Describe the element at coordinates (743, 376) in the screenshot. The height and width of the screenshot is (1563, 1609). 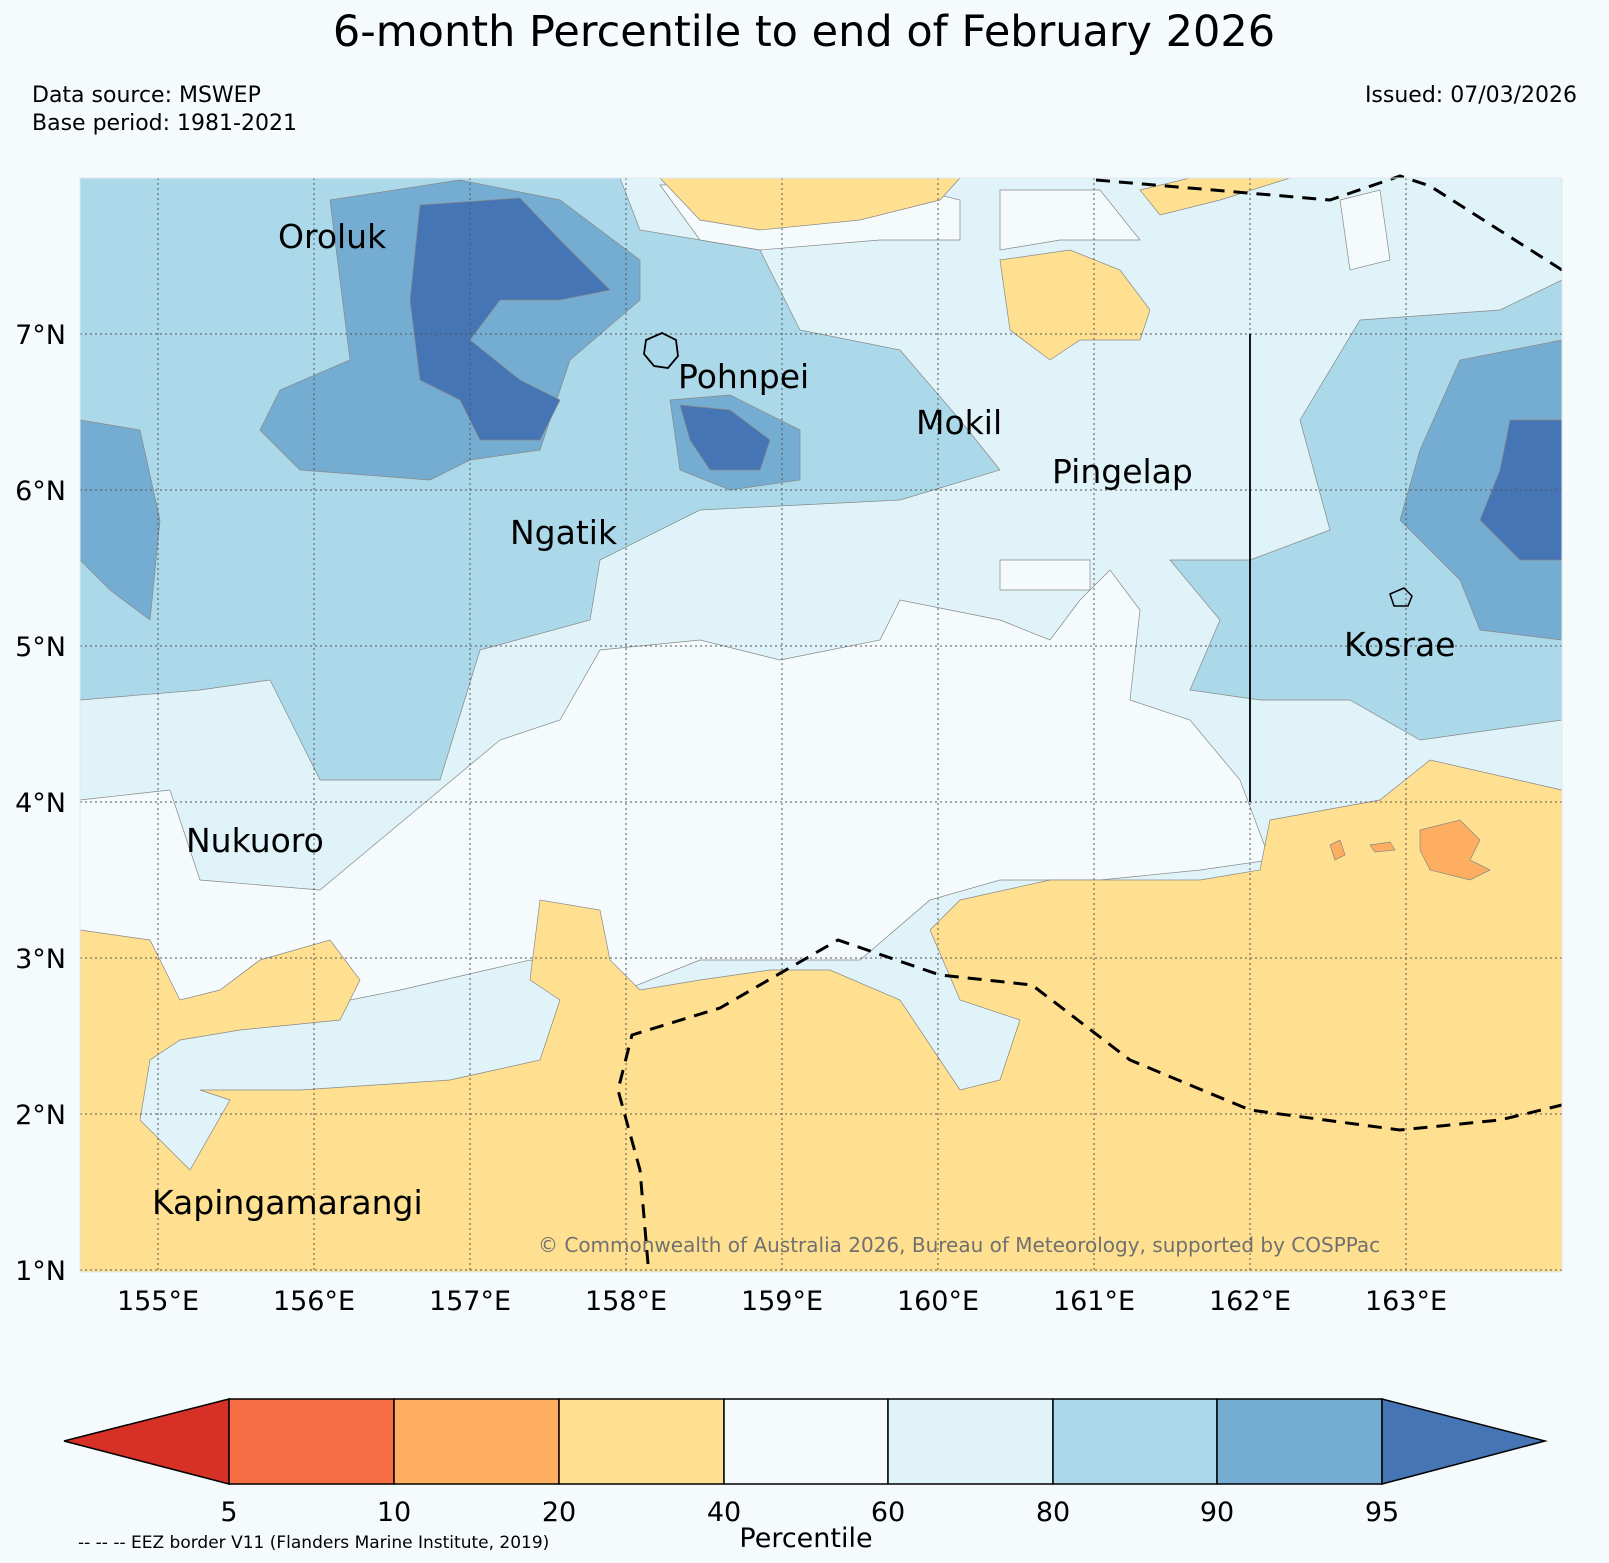
I see `place-pohnpei: Pohnpei` at that location.